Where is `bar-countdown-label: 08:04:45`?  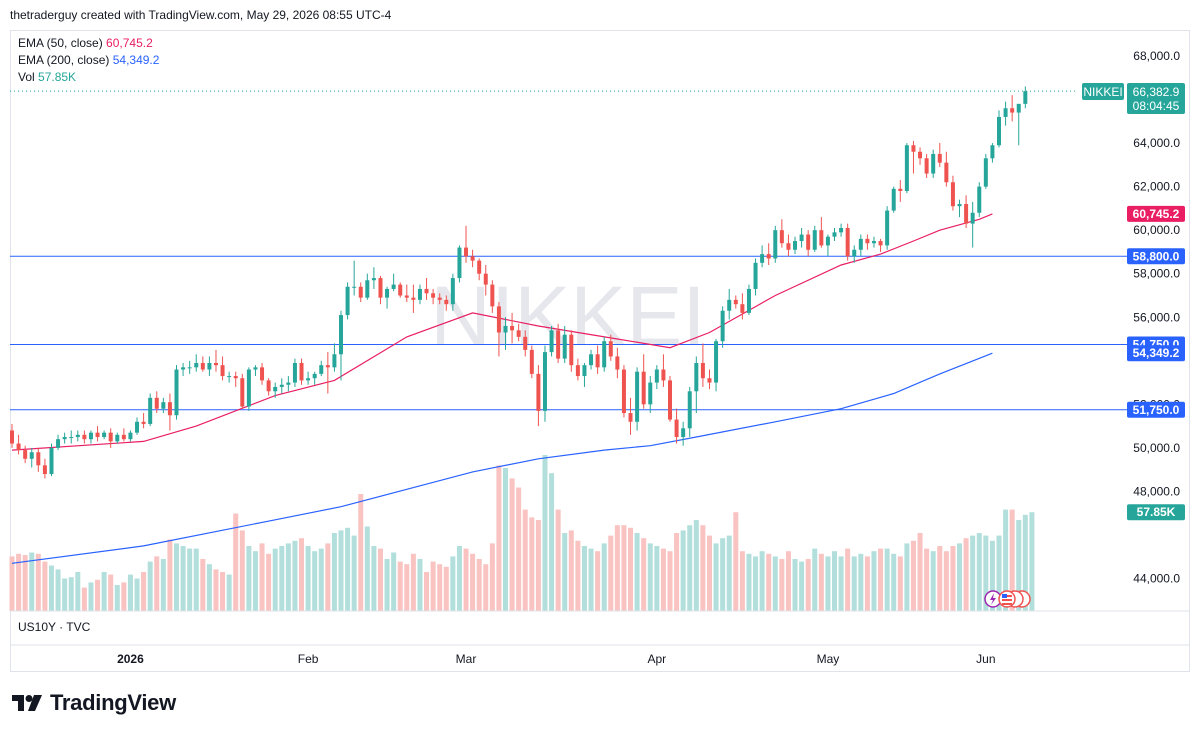 bar-countdown-label: 08:04:45 is located at coordinates (1156, 106).